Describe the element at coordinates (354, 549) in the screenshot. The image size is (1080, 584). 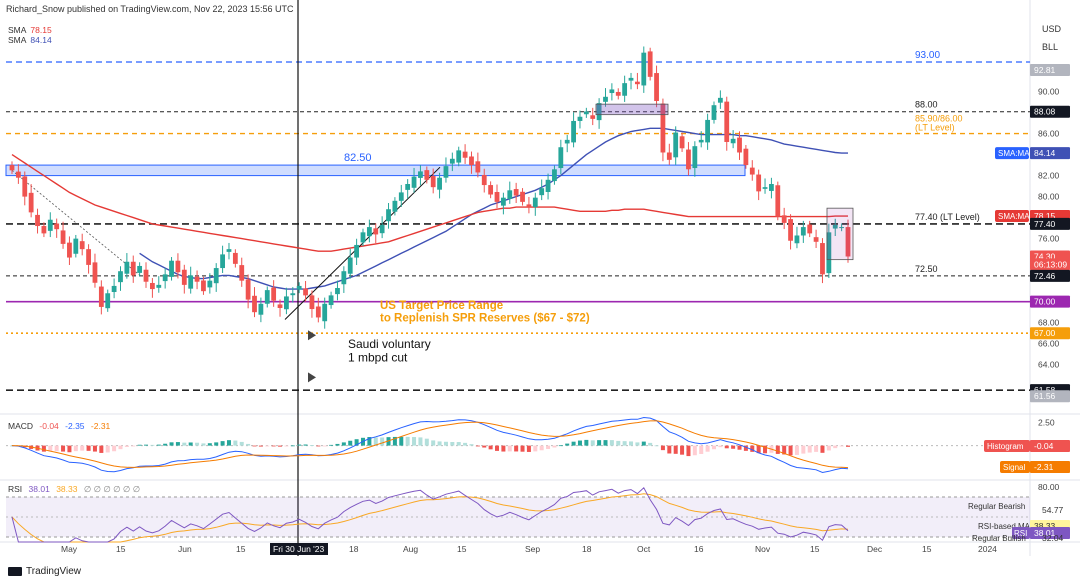
I see `time-label: 18` at that location.